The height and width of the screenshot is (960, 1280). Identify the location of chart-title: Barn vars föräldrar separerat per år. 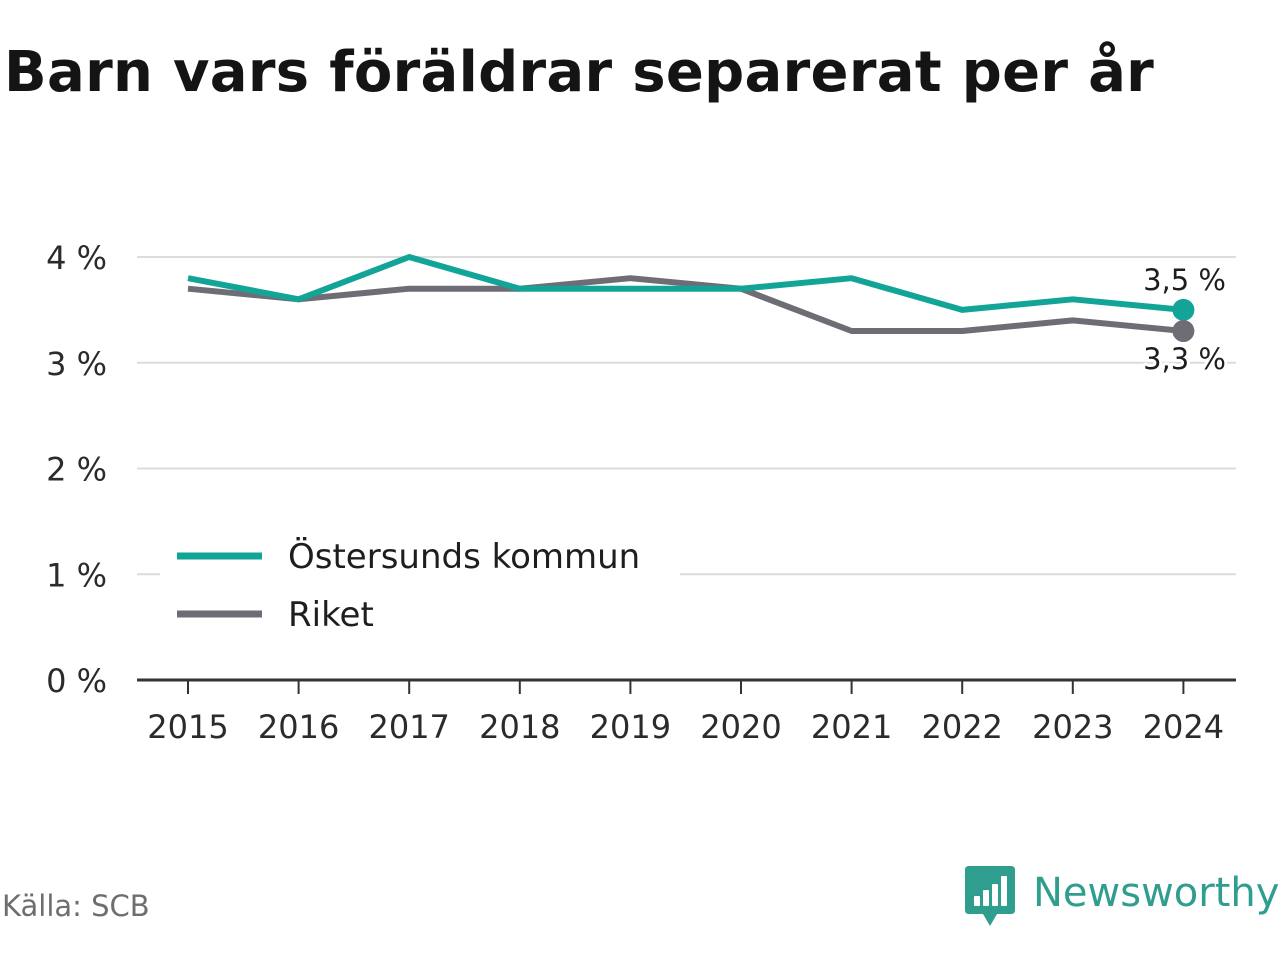
(579, 72).